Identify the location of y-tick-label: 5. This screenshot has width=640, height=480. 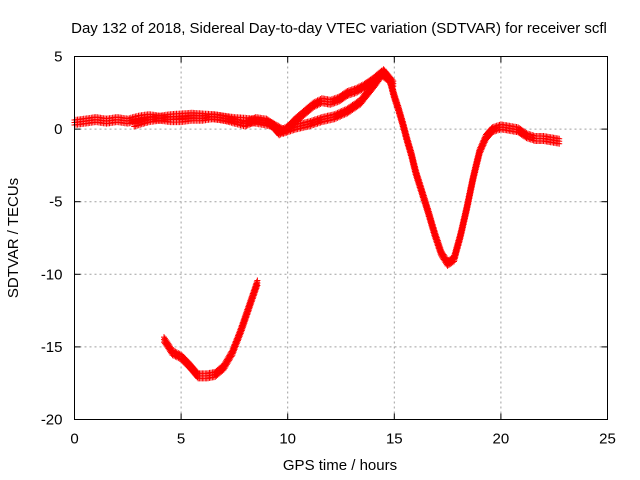
(58, 57).